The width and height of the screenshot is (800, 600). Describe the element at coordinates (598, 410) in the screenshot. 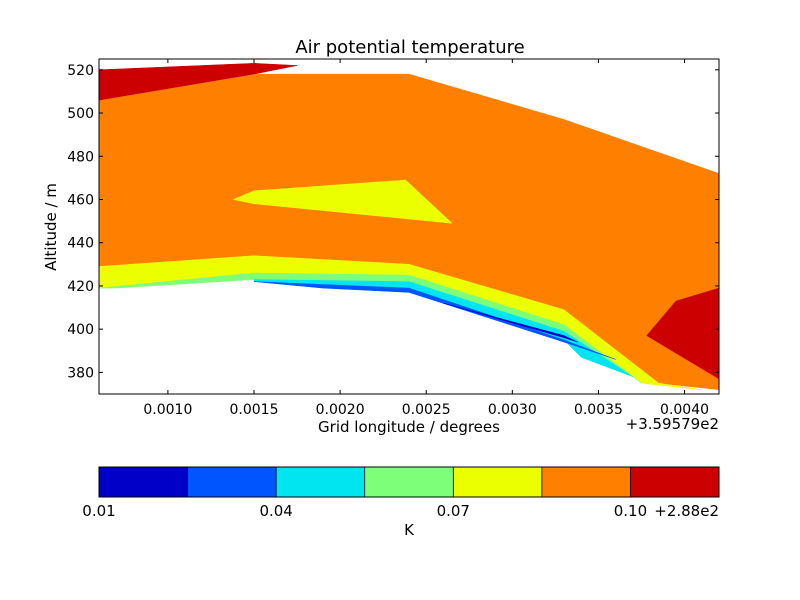

I see `x-tick-label: 0.0035` at that location.